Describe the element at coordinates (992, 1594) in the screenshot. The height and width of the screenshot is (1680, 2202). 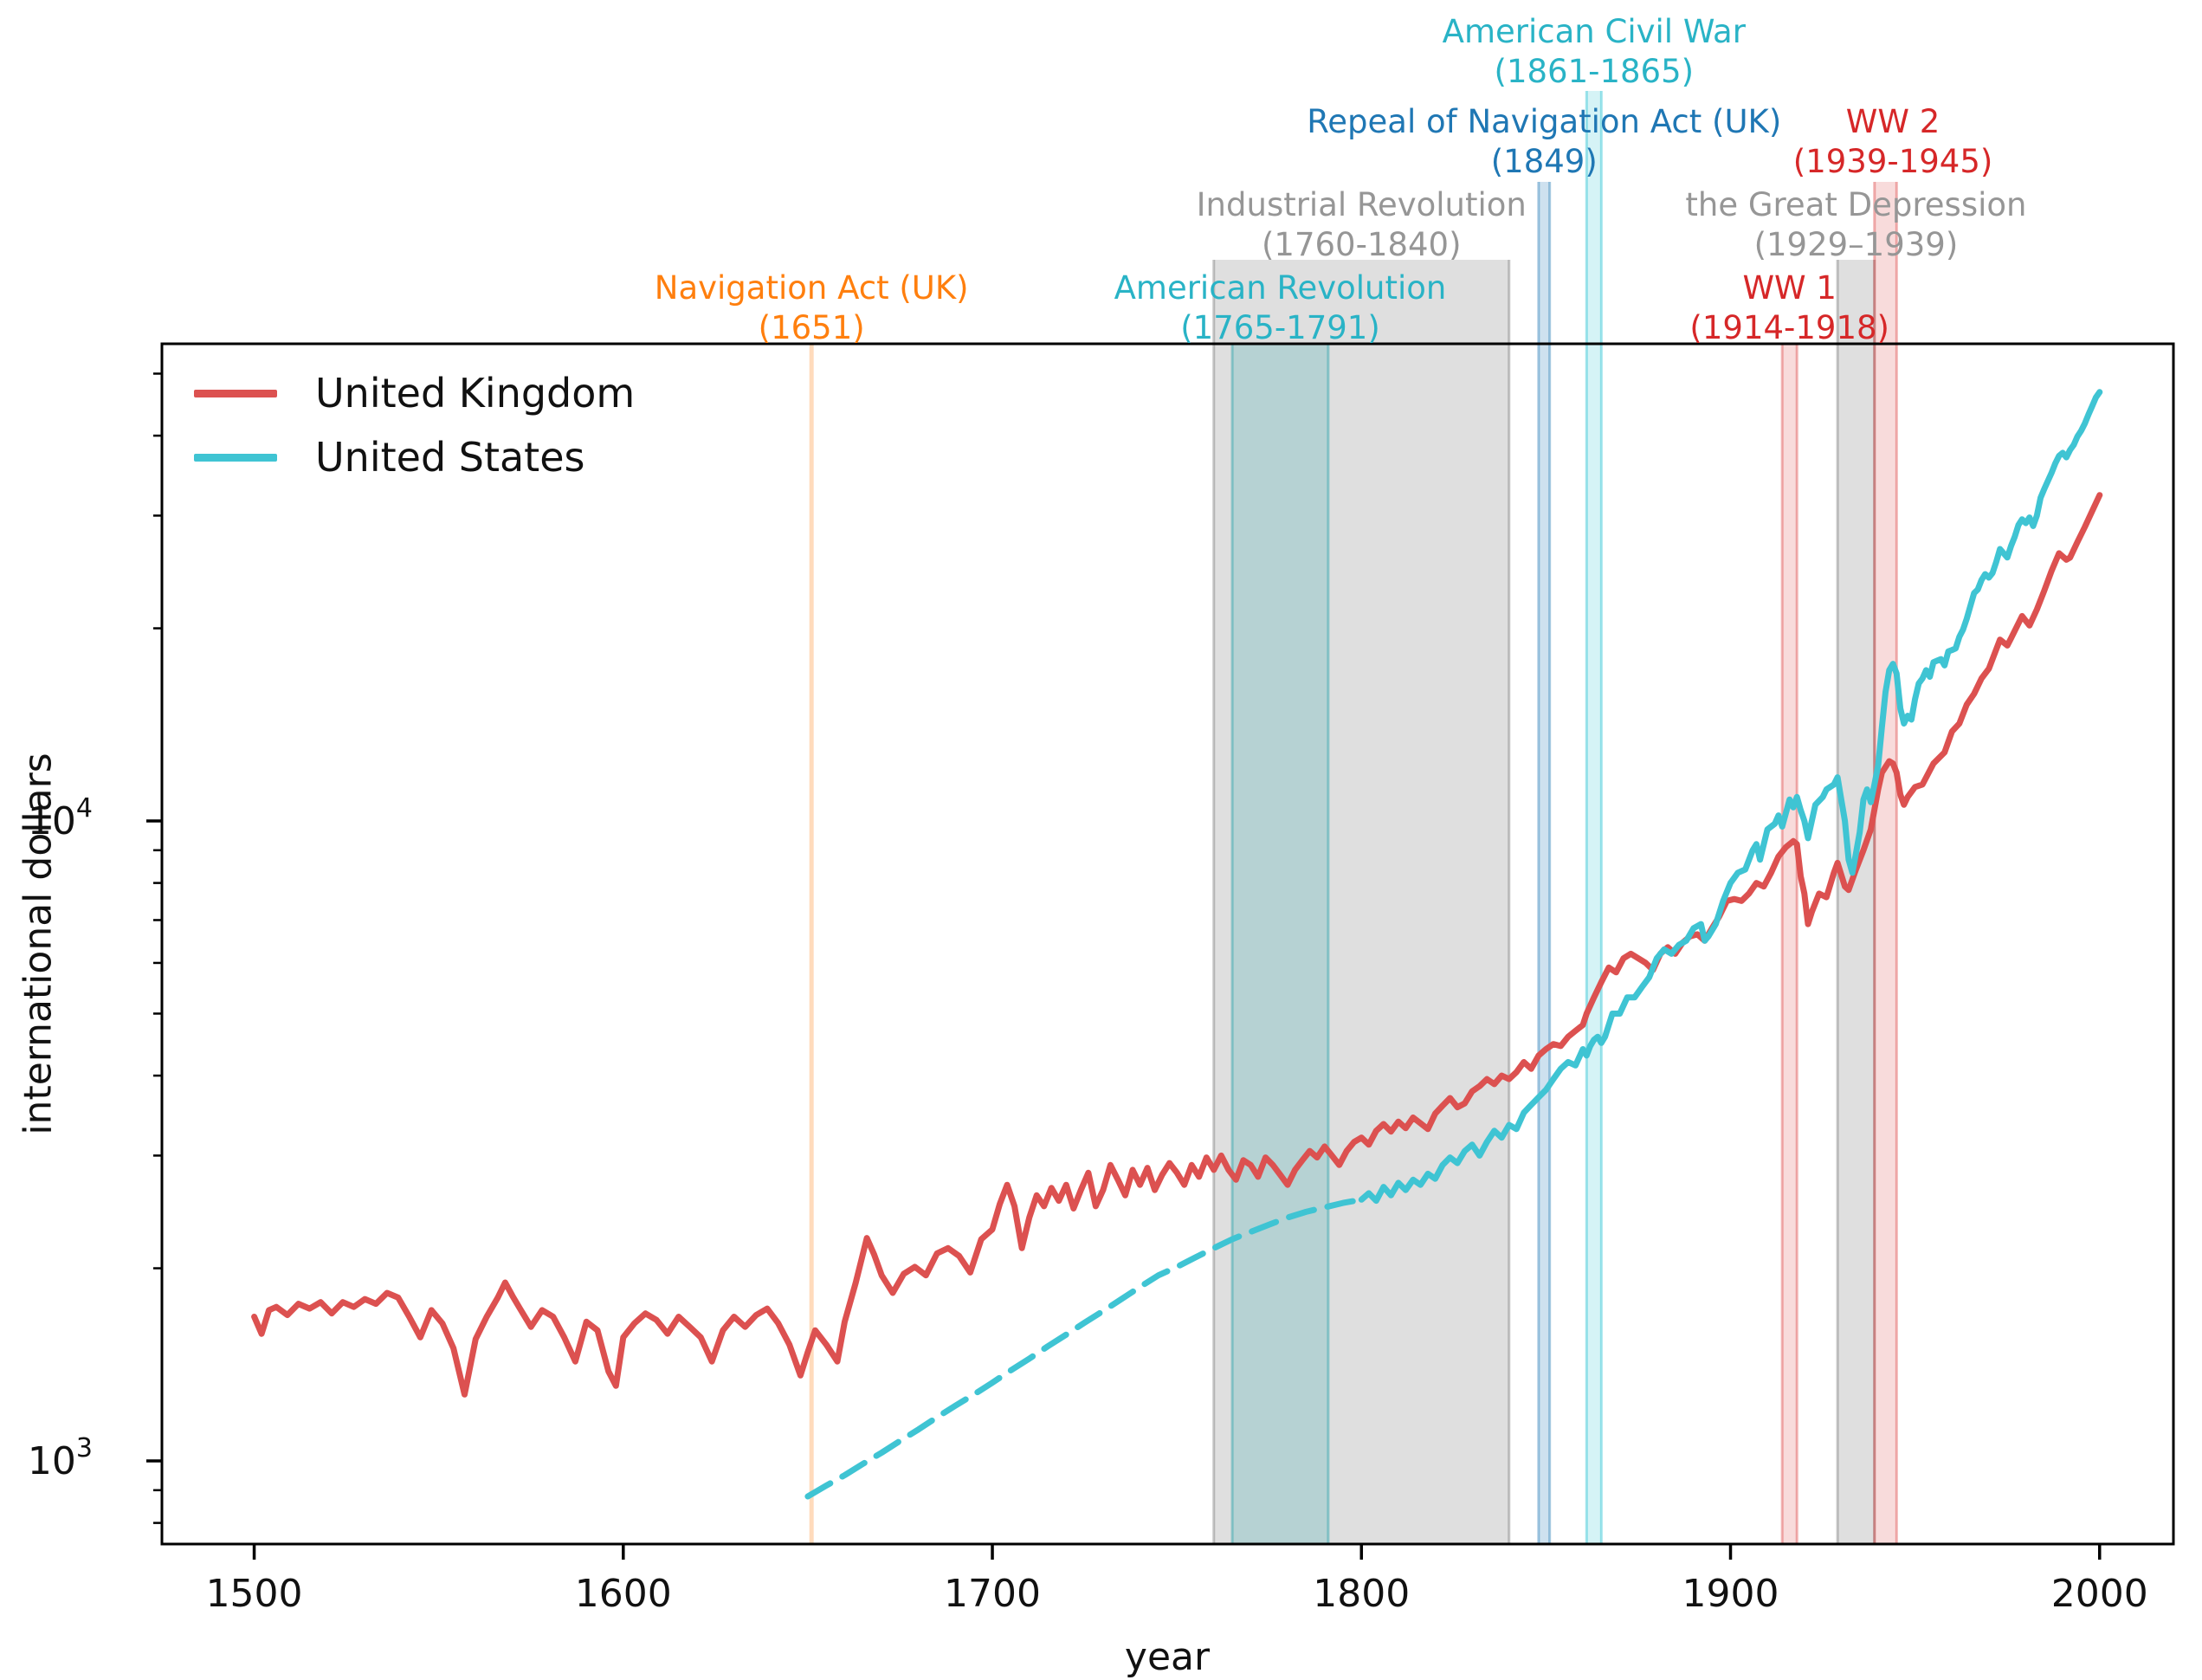
I see `x-tick-label-1700: 1700` at that location.